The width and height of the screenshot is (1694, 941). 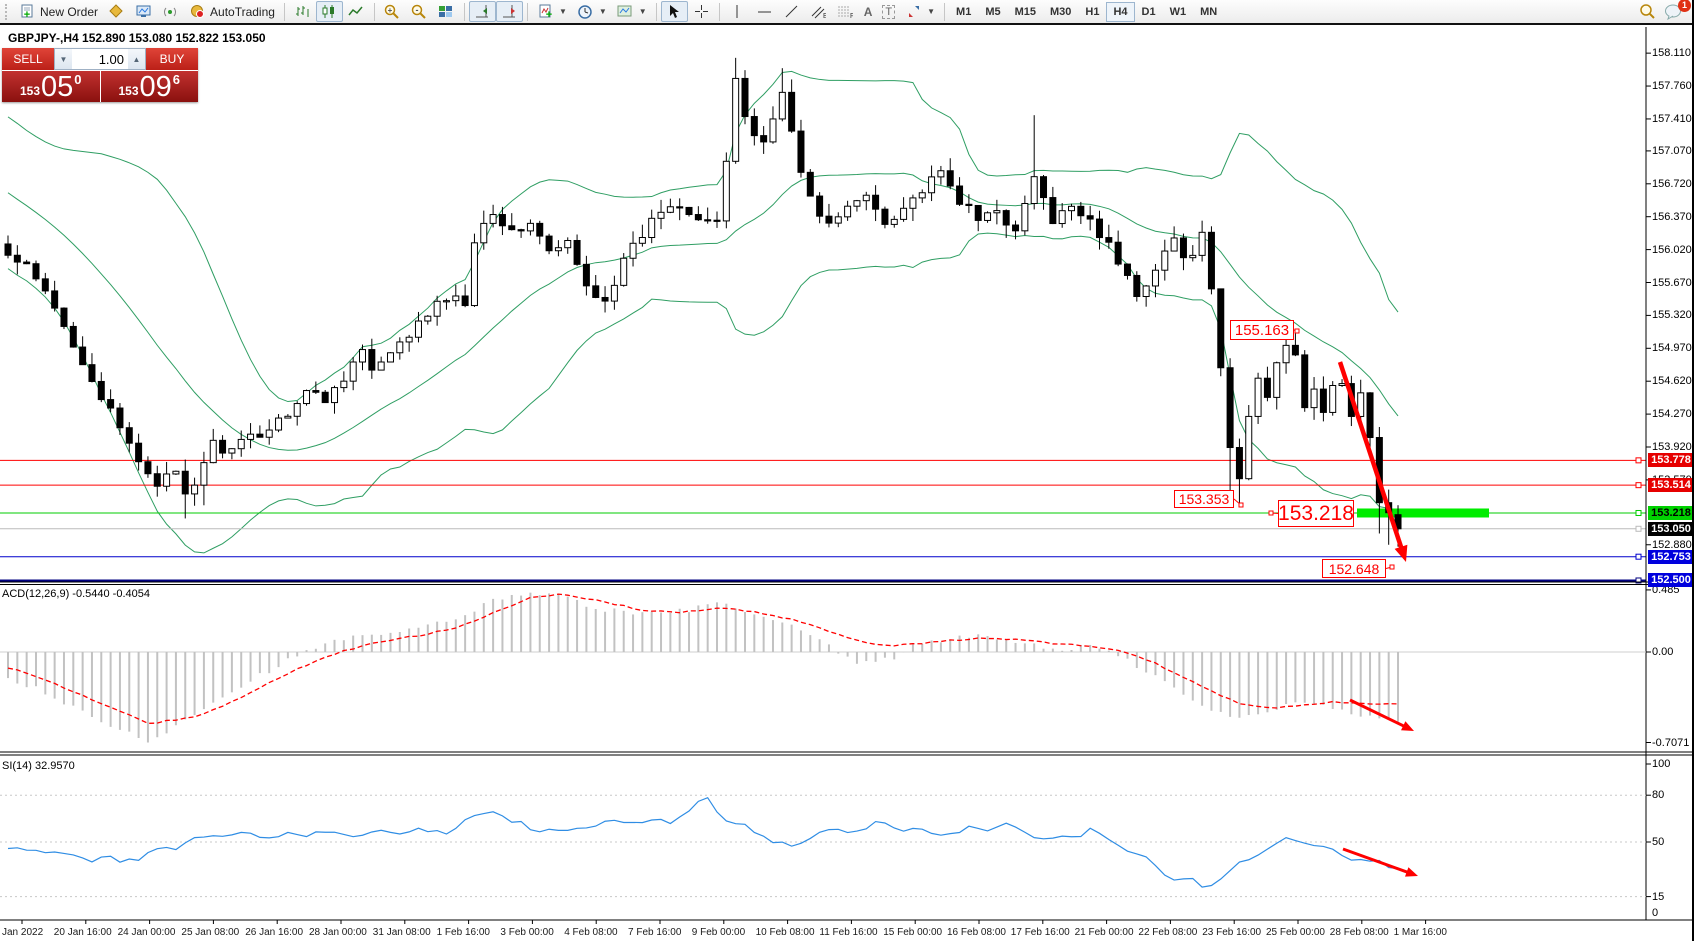 I want to click on timeframe-button-m1: M1, so click(x=964, y=11).